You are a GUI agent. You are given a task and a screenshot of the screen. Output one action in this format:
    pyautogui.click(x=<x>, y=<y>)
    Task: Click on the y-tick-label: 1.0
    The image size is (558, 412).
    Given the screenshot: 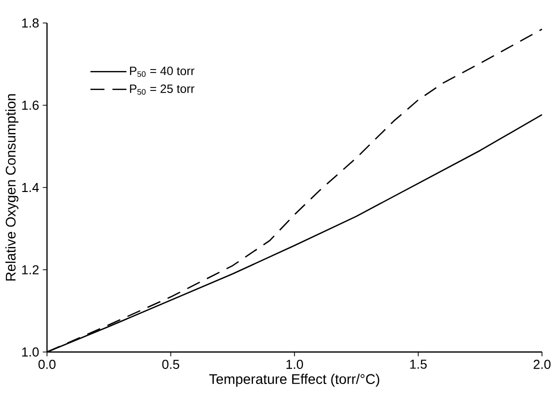 What is the action you would take?
    pyautogui.click(x=30, y=352)
    